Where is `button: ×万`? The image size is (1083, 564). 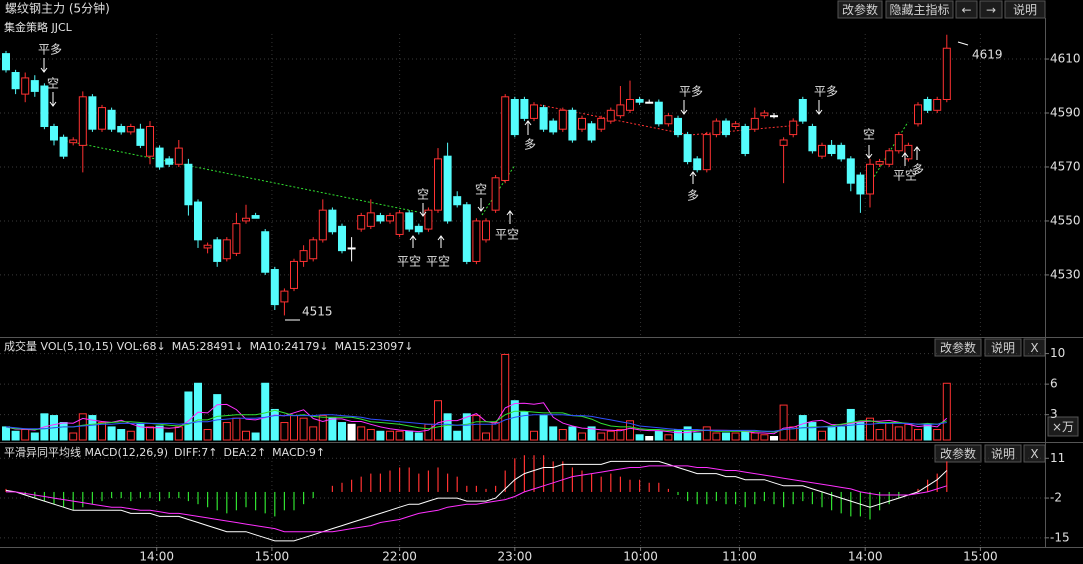 button: ×万 is located at coordinates (1063, 426).